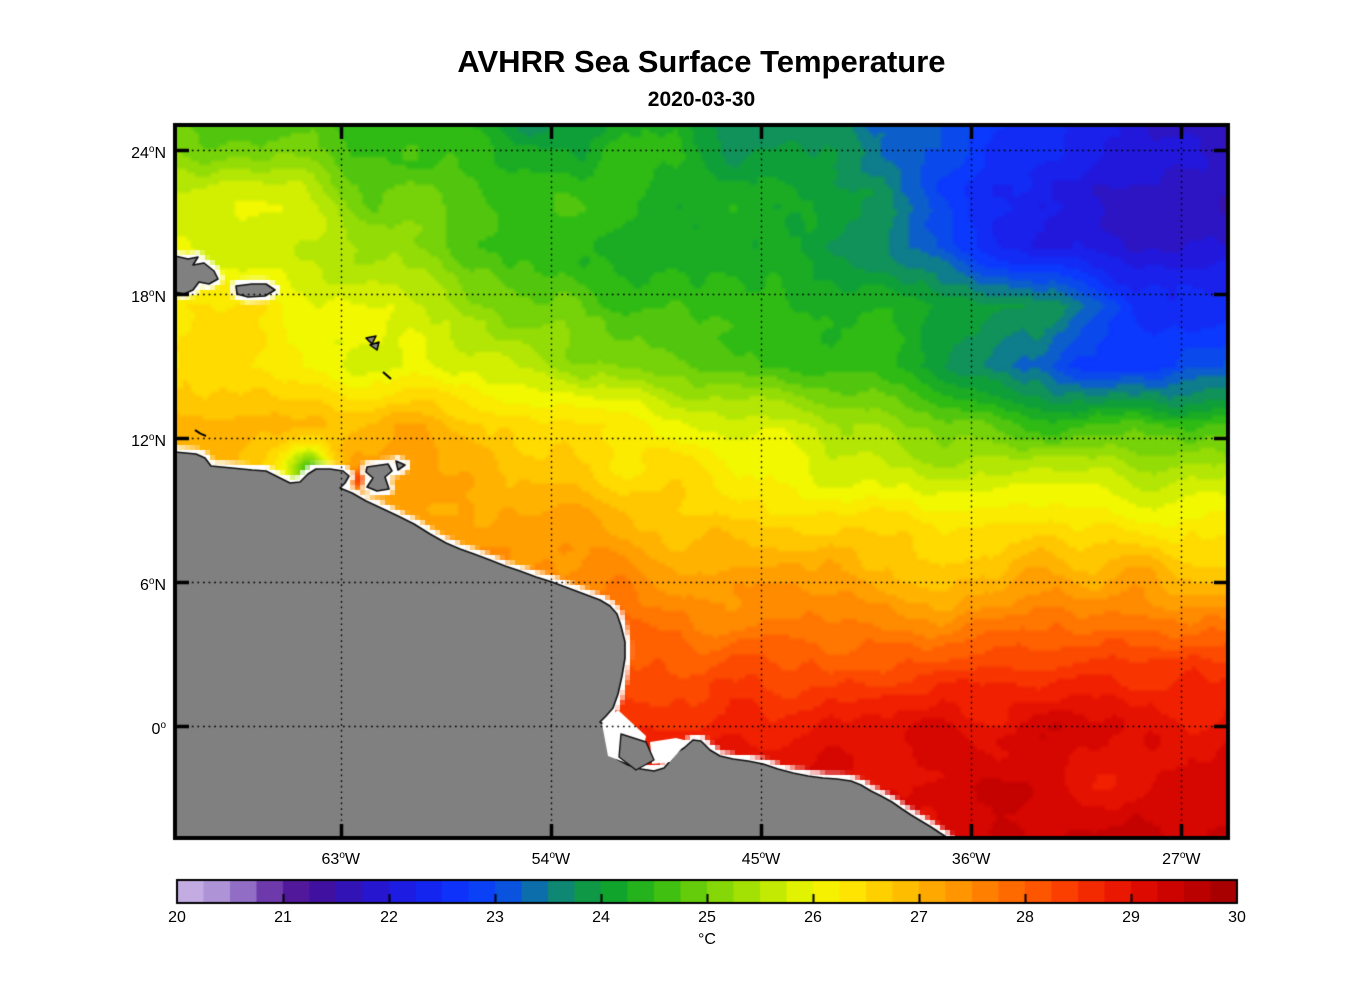  Describe the element at coordinates (495, 917) in the screenshot. I see `colorbar-tick-label: 23` at that location.